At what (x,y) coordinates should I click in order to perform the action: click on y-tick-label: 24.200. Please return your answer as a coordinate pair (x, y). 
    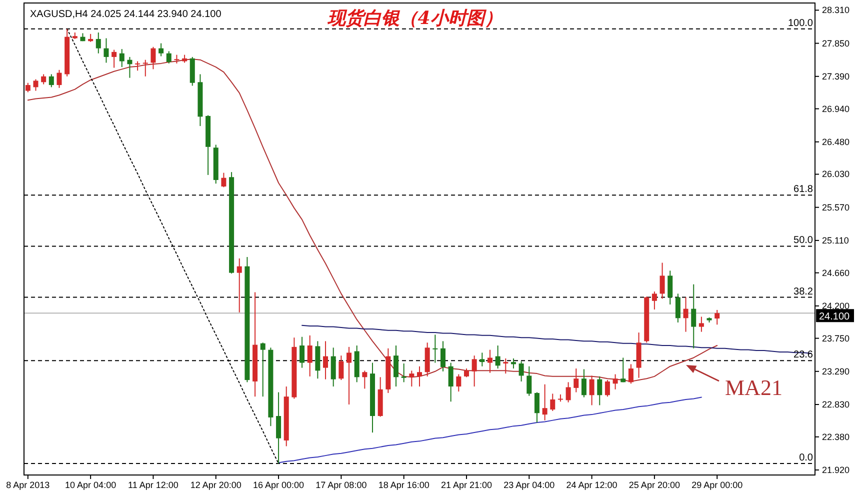
    Looking at the image, I should click on (836, 305).